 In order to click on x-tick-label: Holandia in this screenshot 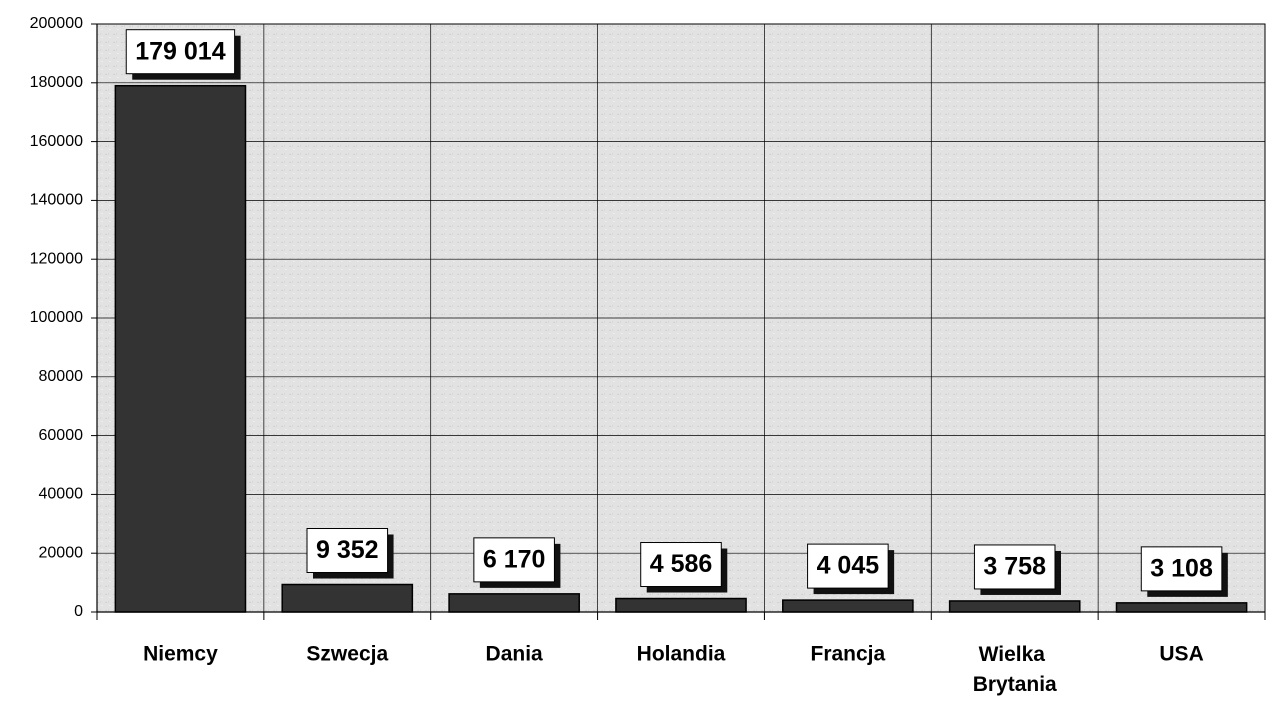, I will do `click(681, 654)`.